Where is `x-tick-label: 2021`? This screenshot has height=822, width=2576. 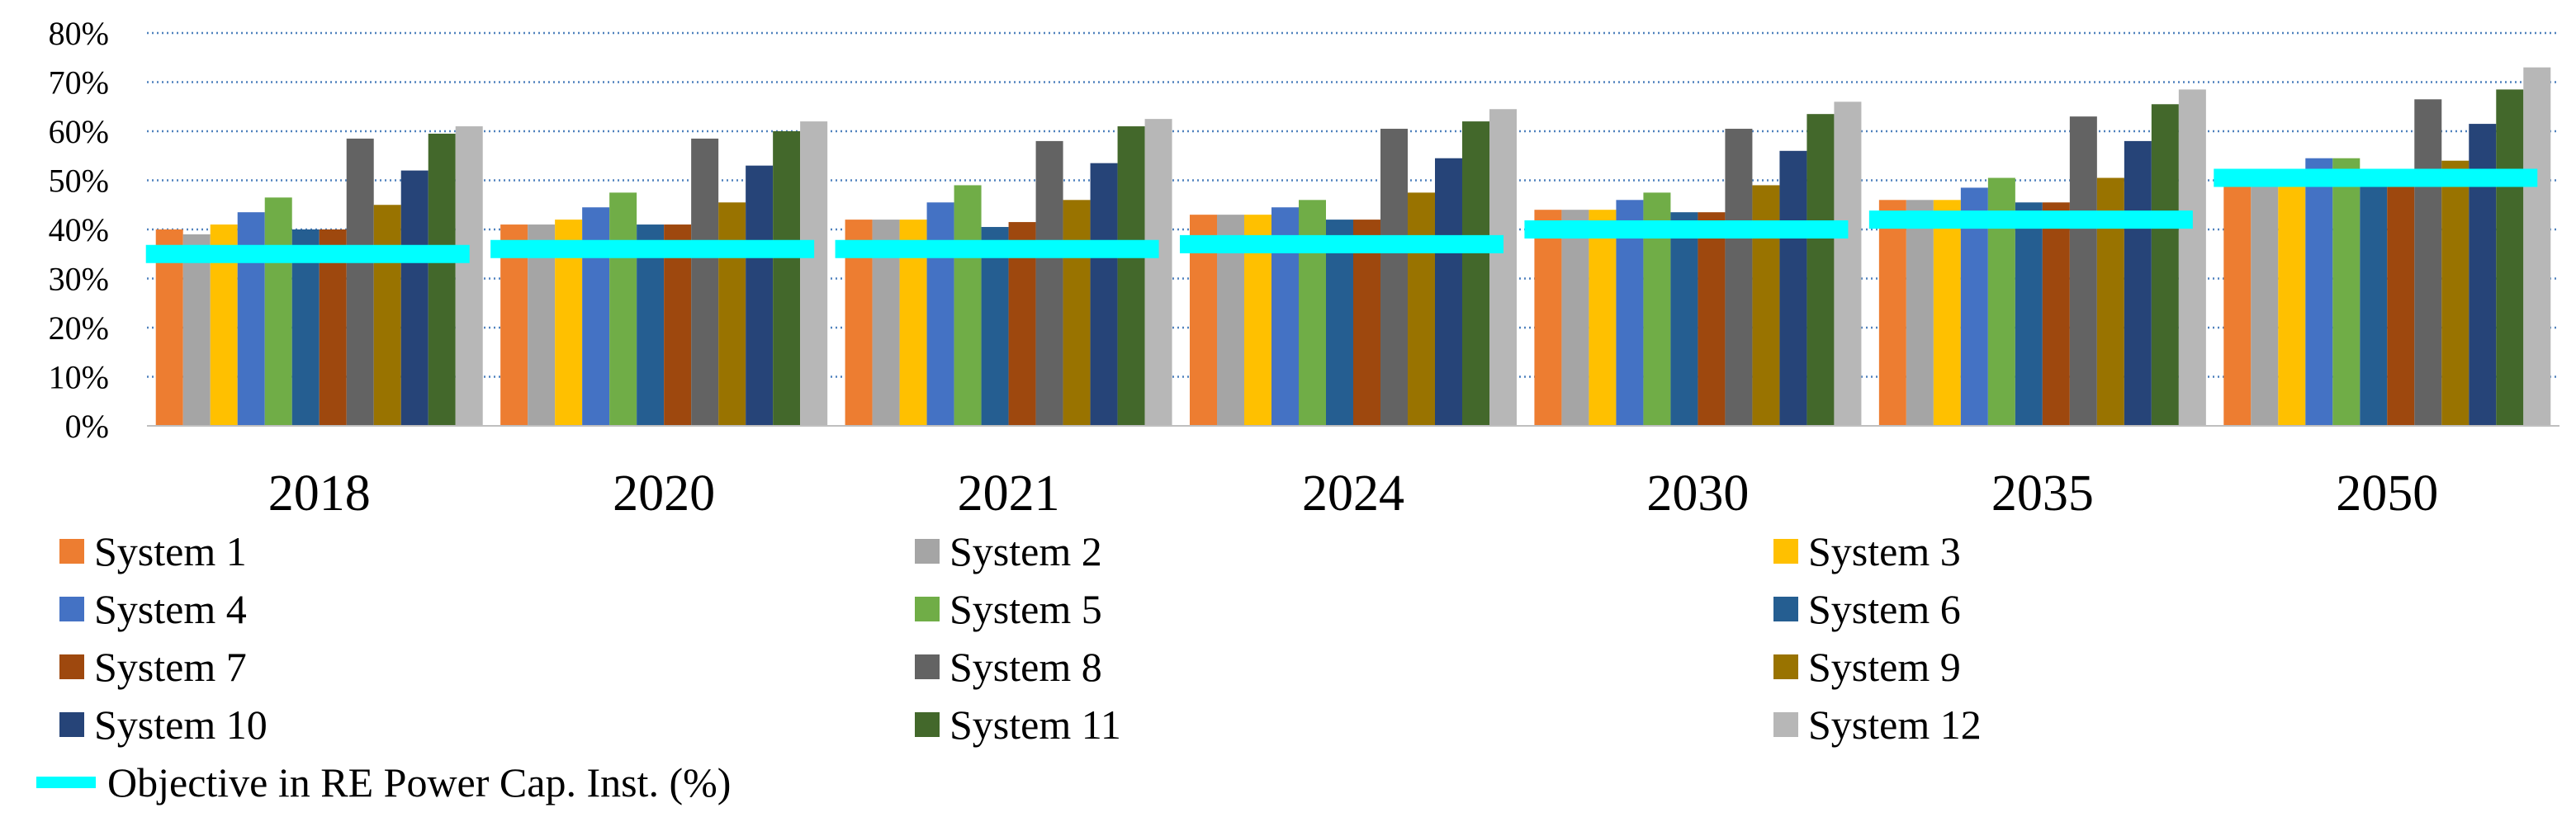 x-tick-label: 2021 is located at coordinates (1009, 494).